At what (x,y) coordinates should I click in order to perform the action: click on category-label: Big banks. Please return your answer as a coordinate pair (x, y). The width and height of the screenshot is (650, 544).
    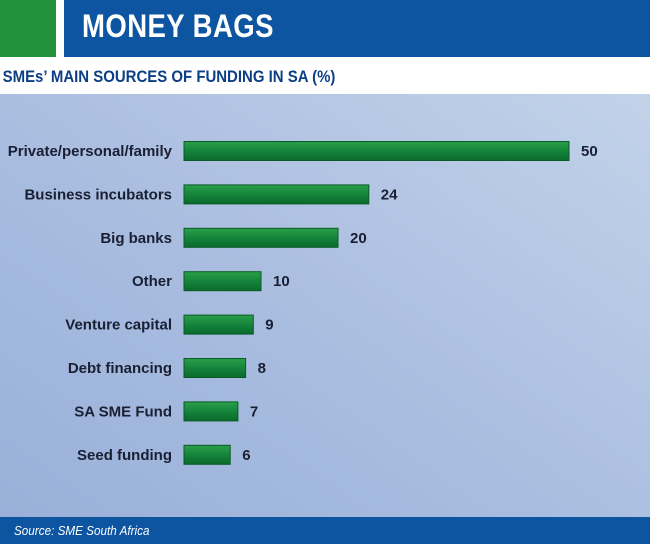
    Looking at the image, I should click on (136, 238).